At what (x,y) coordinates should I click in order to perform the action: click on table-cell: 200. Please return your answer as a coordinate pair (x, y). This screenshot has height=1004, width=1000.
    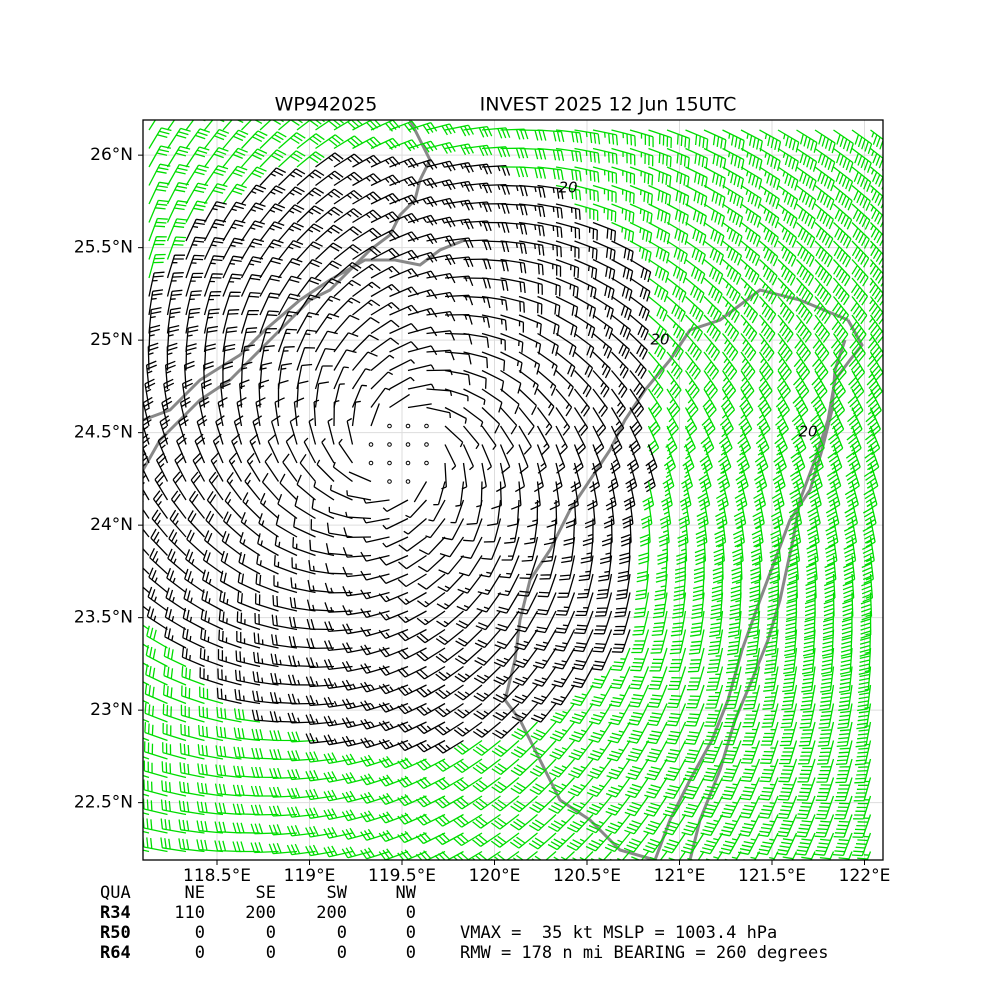
    Looking at the image, I should click on (331, 913).